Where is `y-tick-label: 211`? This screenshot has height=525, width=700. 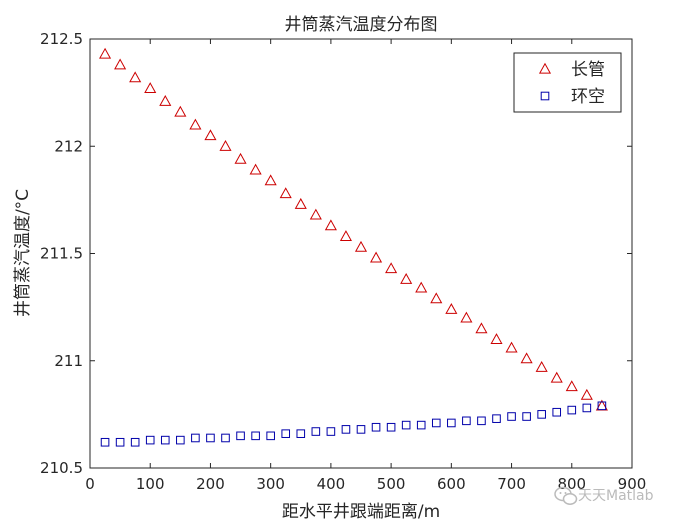 y-tick-label: 211 is located at coordinates (68, 361).